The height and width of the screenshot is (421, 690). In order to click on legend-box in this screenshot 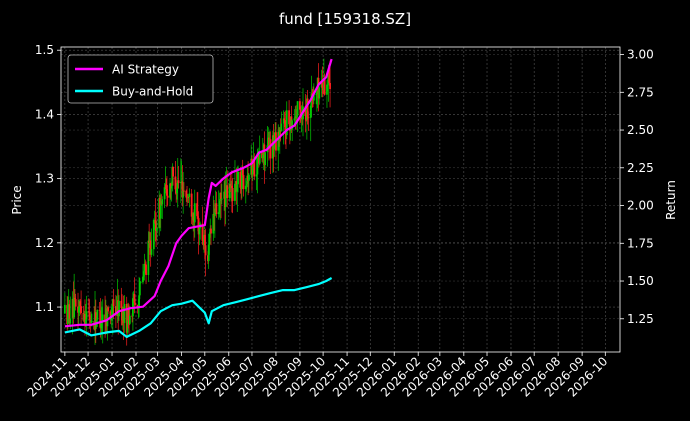, I will do `click(140, 79)`.